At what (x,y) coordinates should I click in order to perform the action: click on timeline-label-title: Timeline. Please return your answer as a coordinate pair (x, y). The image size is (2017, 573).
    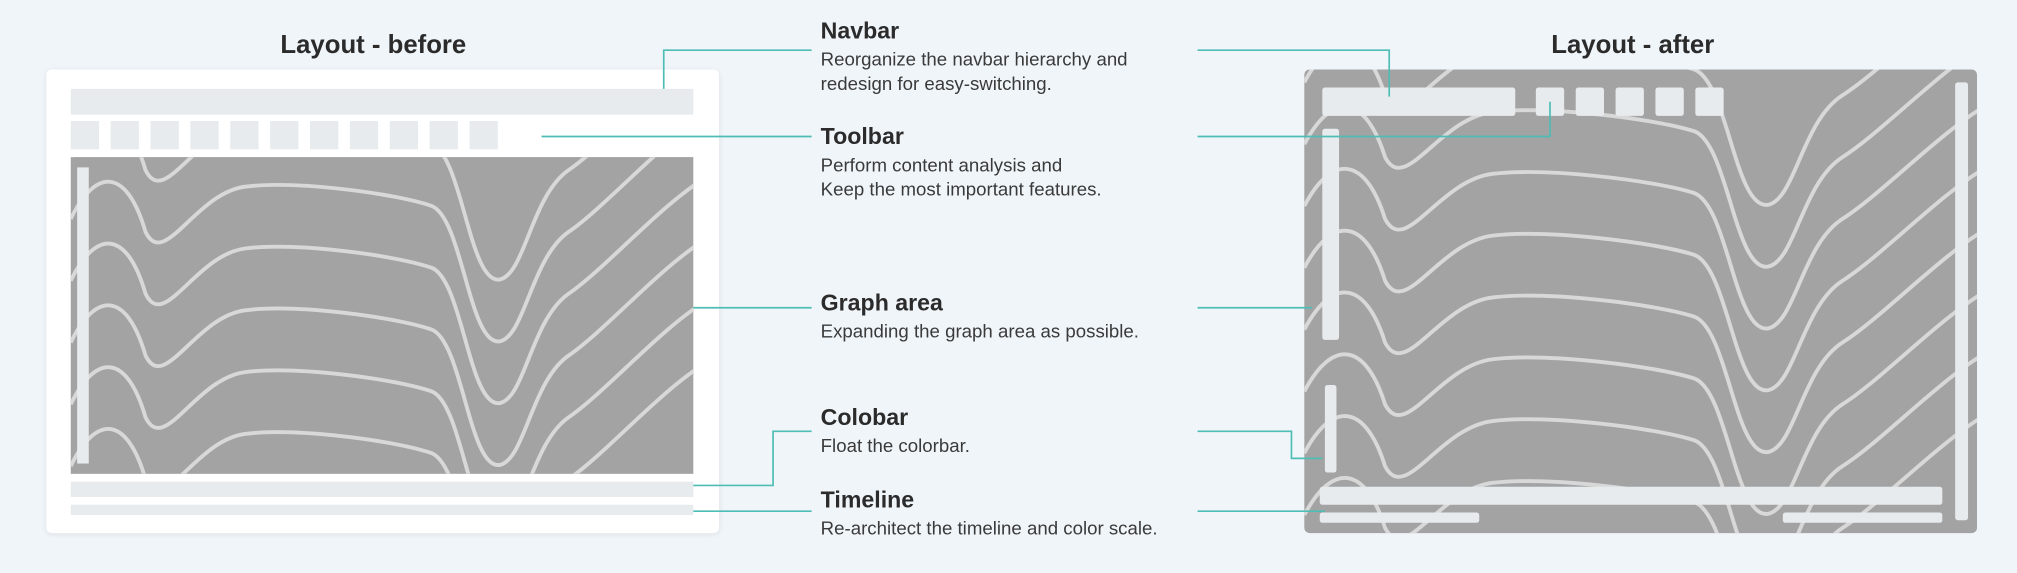
    Looking at the image, I should click on (867, 499).